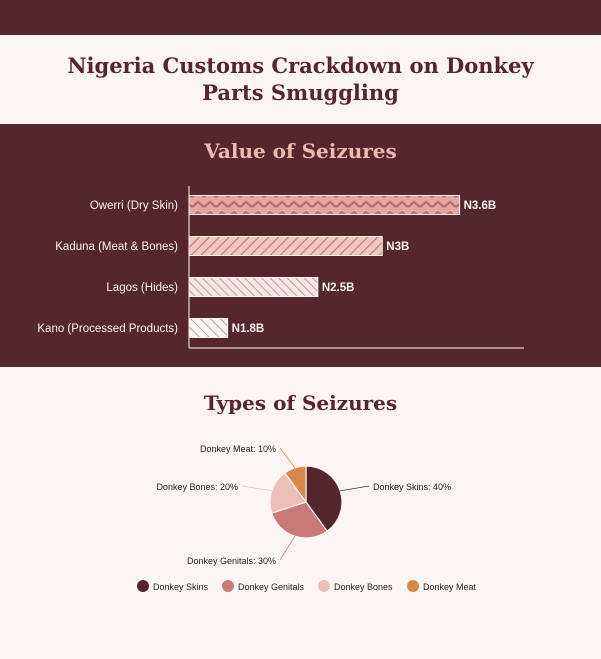 The image size is (601, 659). I want to click on pie-slice-label: Donkey Skins: 40%, so click(412, 487).